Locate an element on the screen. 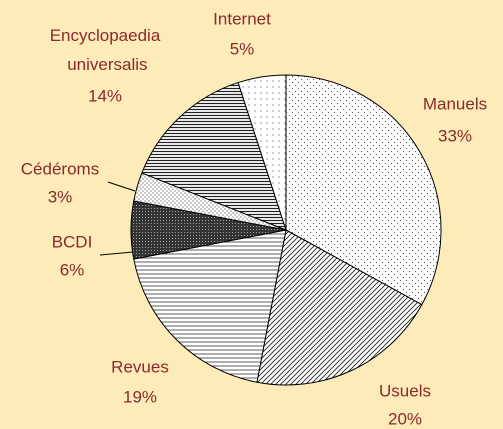 This screenshot has width=503, height=429. slice-value-label: 6% is located at coordinates (72, 269).